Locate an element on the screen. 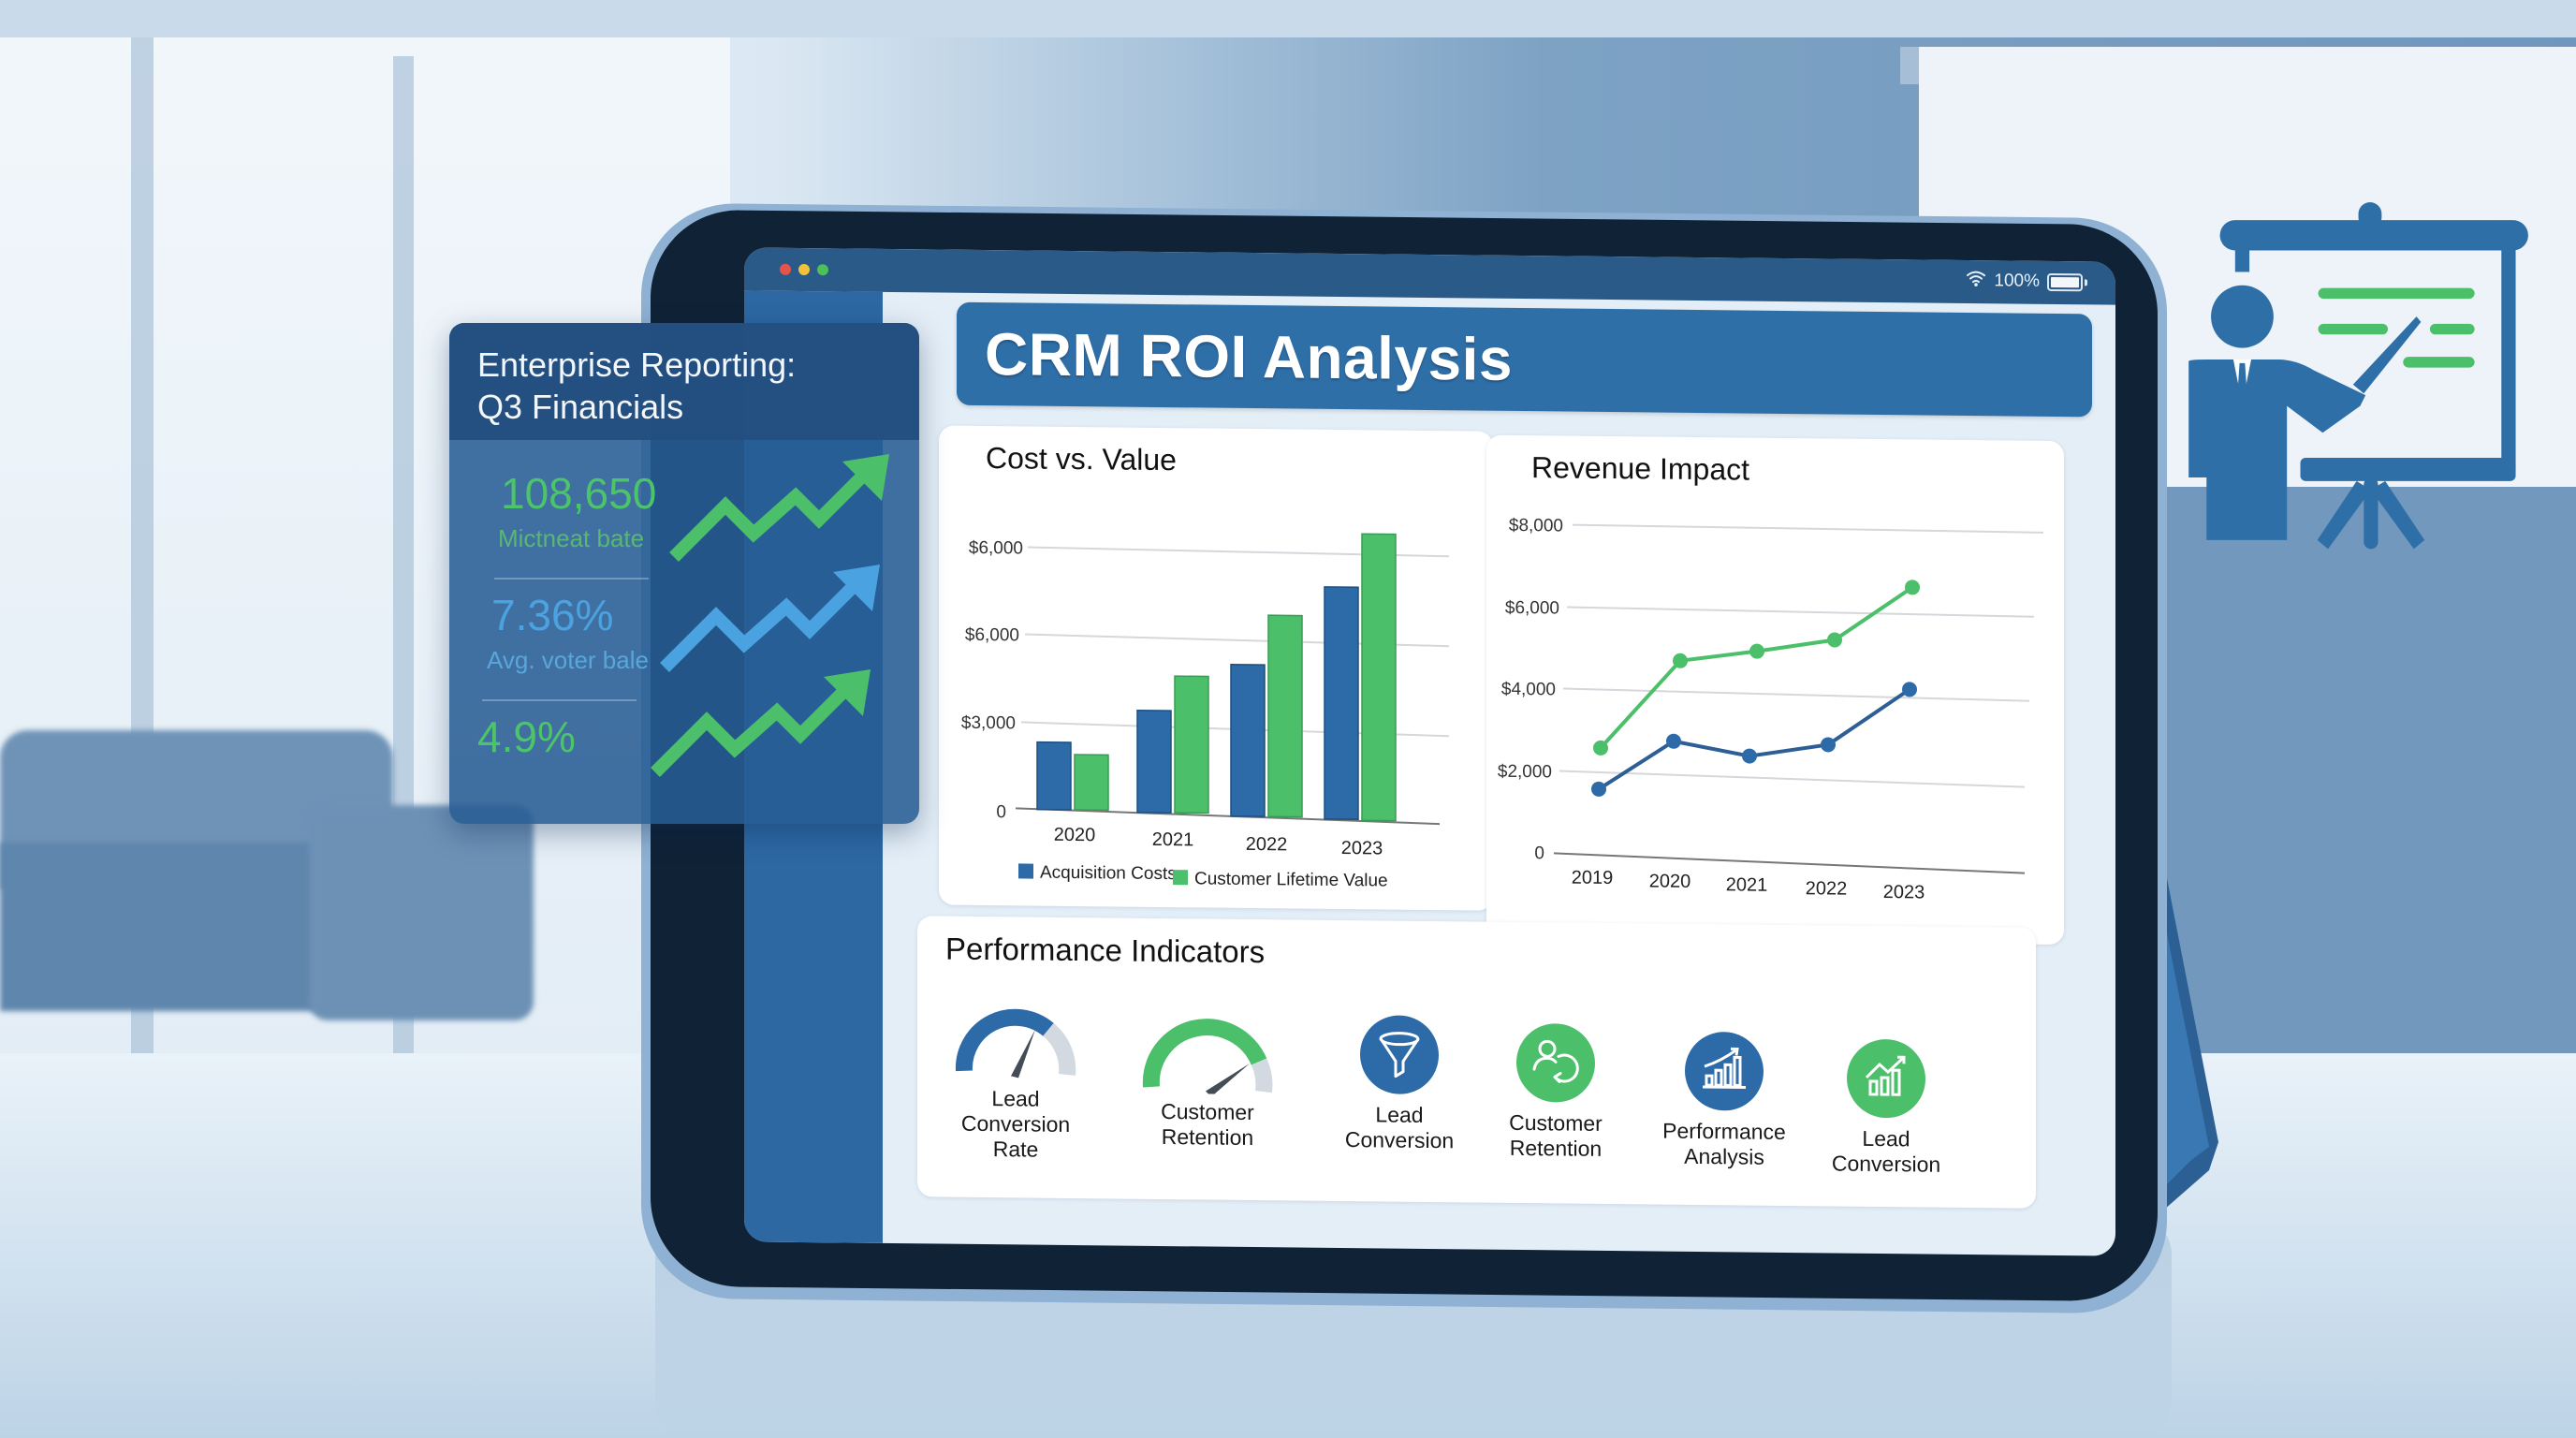  overlay-title-line2: Q3 Financials is located at coordinates (580, 407).